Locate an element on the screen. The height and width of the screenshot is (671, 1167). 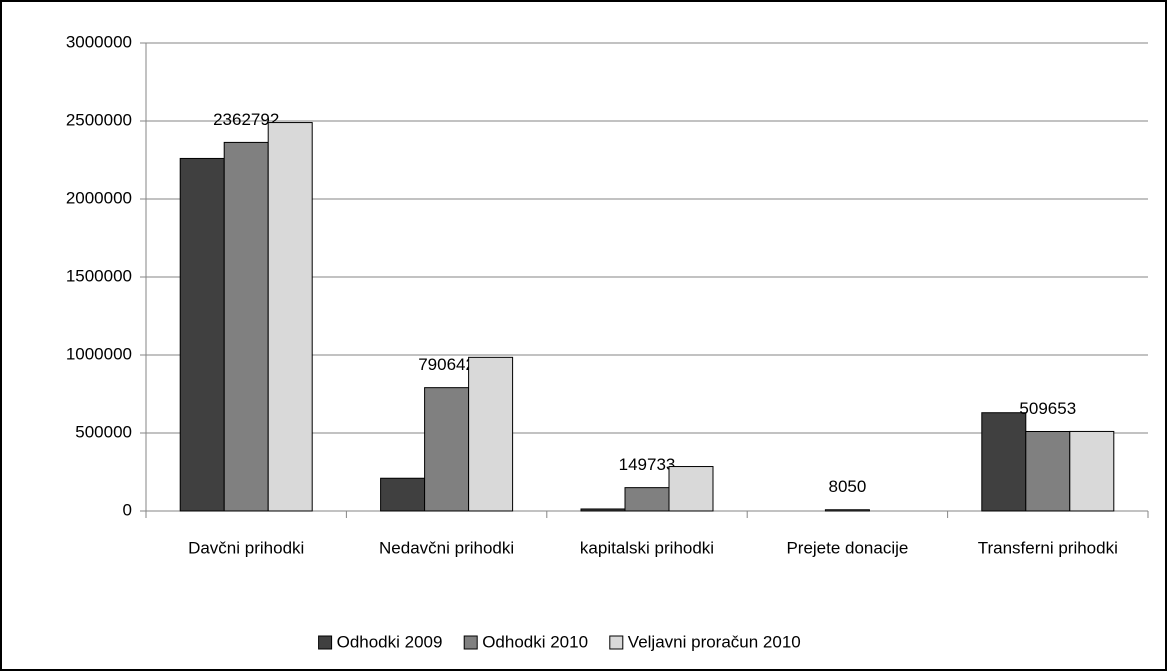
legend-label: Veljavni proračun 2010 is located at coordinates (714, 641).